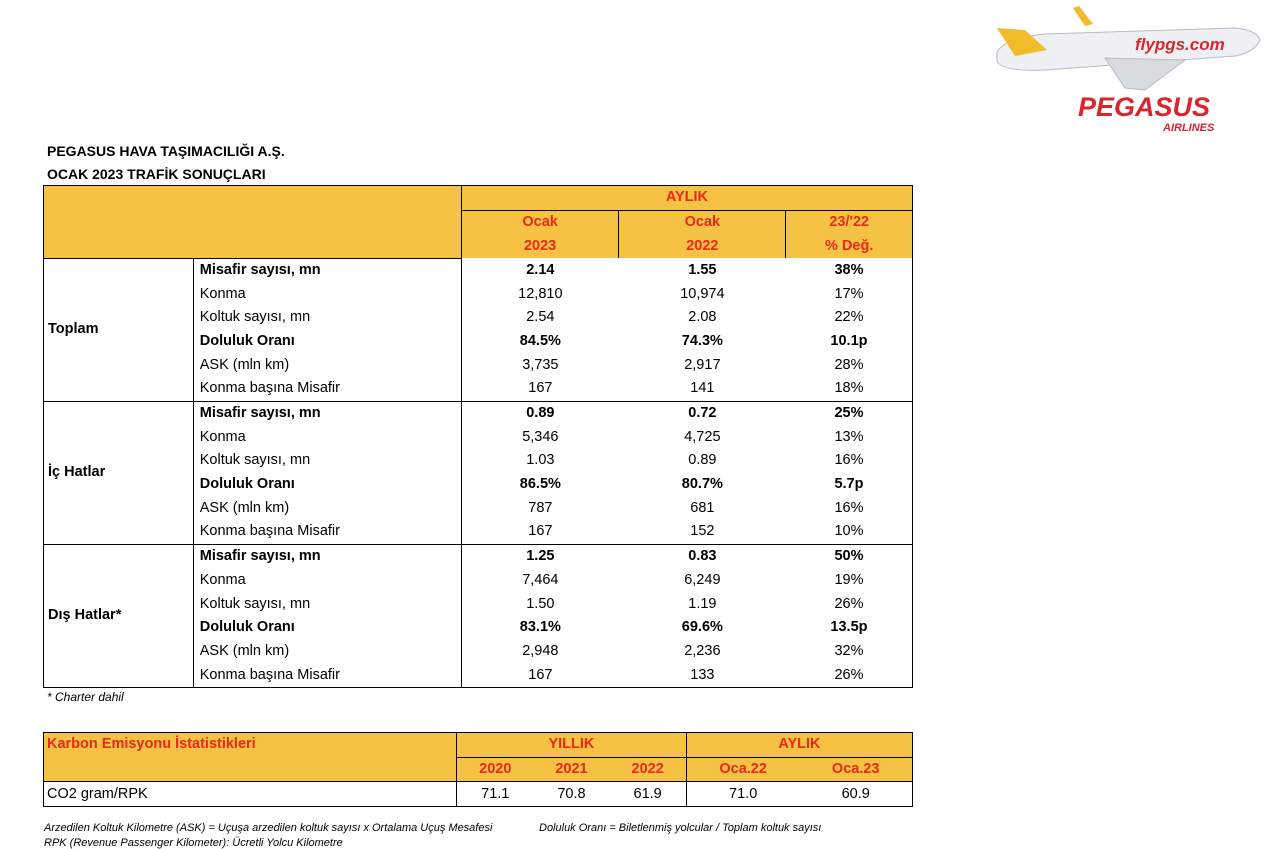  What do you see at coordinates (702, 317) in the screenshot?
I see `cell: 2.08` at bounding box center [702, 317].